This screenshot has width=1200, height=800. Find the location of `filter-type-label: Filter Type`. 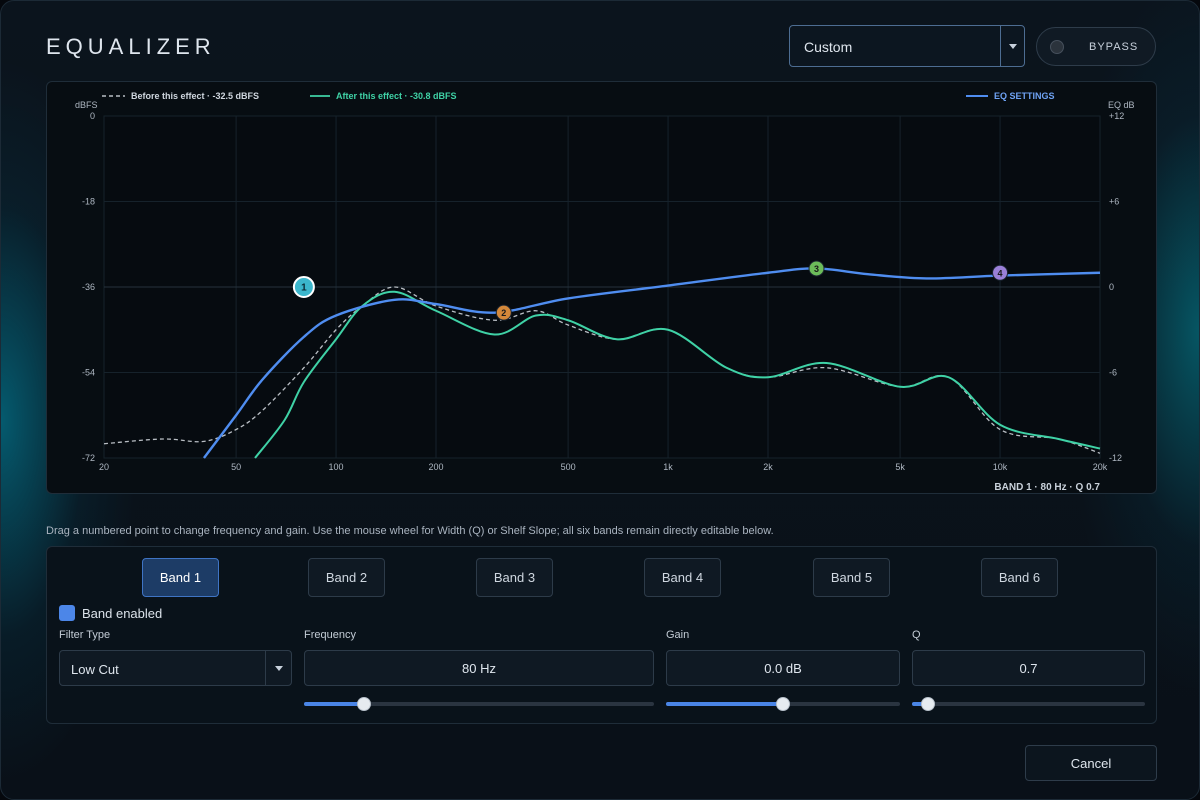

filter-type-label: Filter Type is located at coordinates (85, 635).